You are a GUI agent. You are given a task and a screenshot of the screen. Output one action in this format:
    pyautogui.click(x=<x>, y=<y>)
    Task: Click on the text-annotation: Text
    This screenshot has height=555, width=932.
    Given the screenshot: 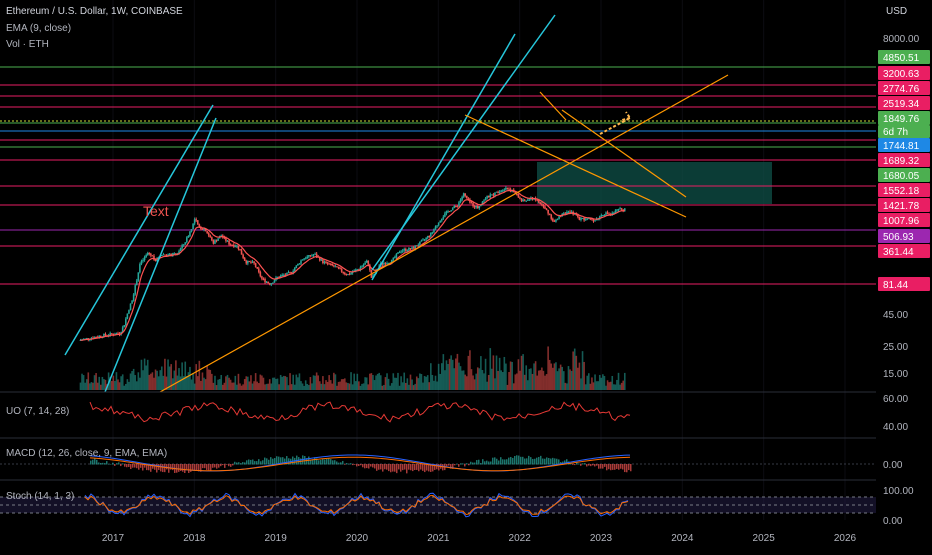 What is the action you would take?
    pyautogui.click(x=156, y=211)
    